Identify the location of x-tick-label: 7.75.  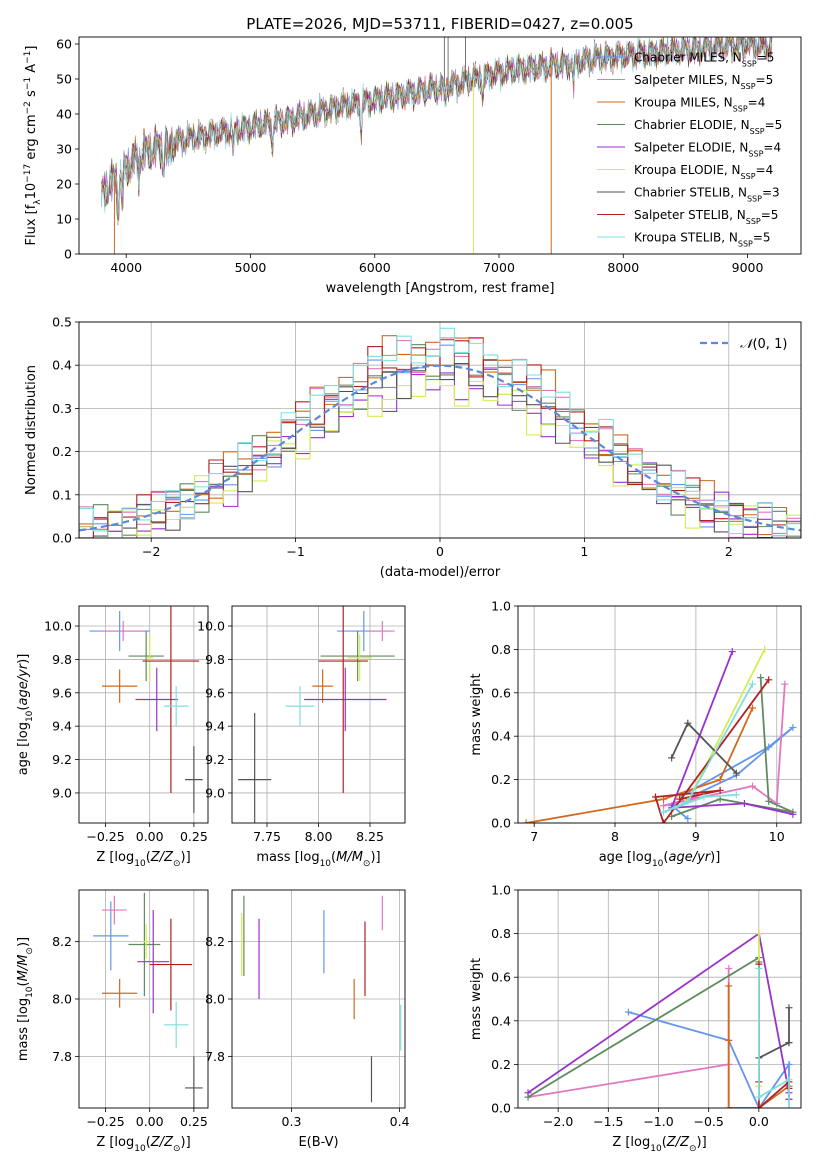
(267, 836).